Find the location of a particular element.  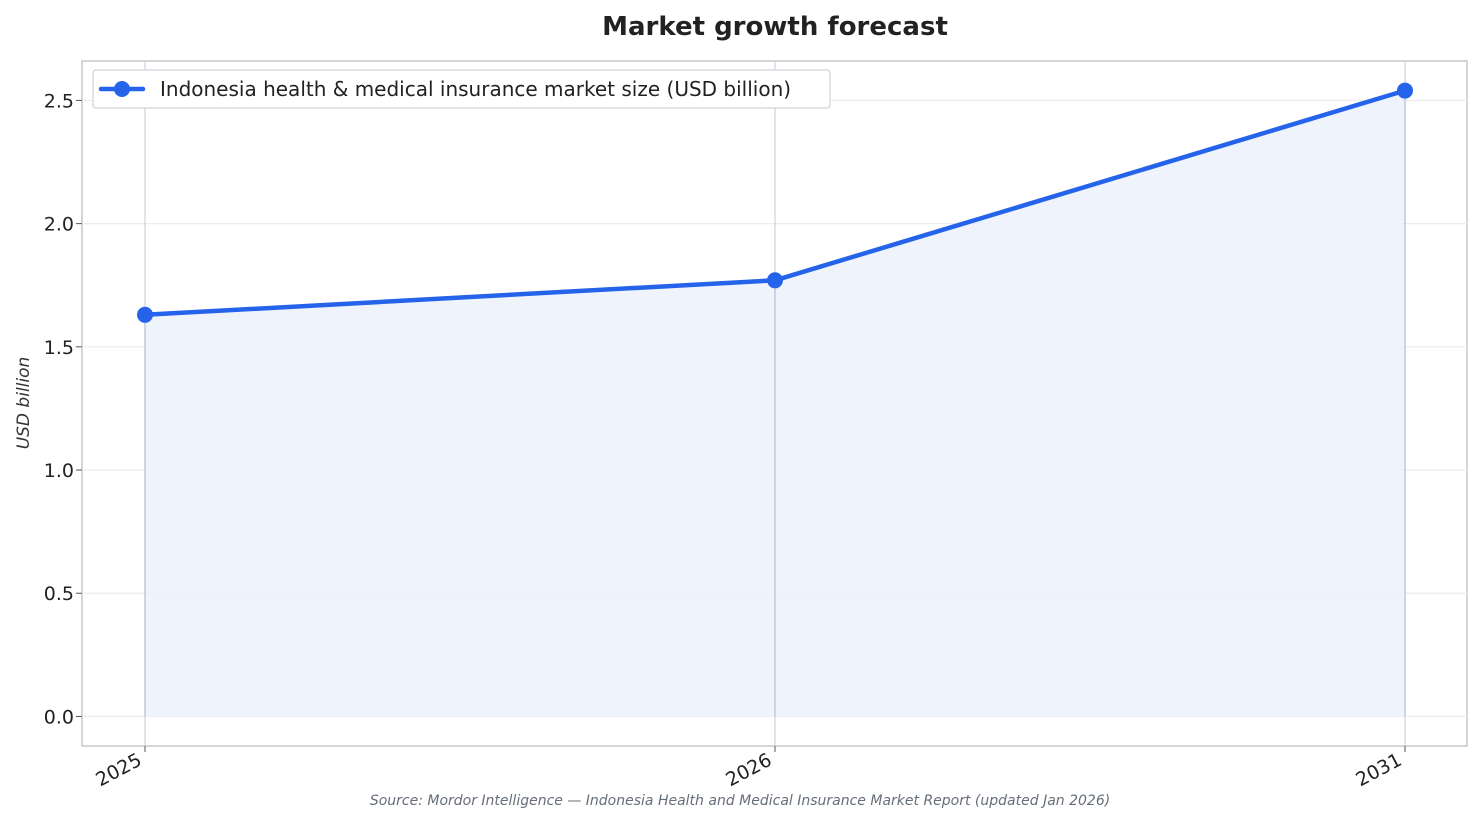

y-tick-label: 0.0 is located at coordinates (59, 717).